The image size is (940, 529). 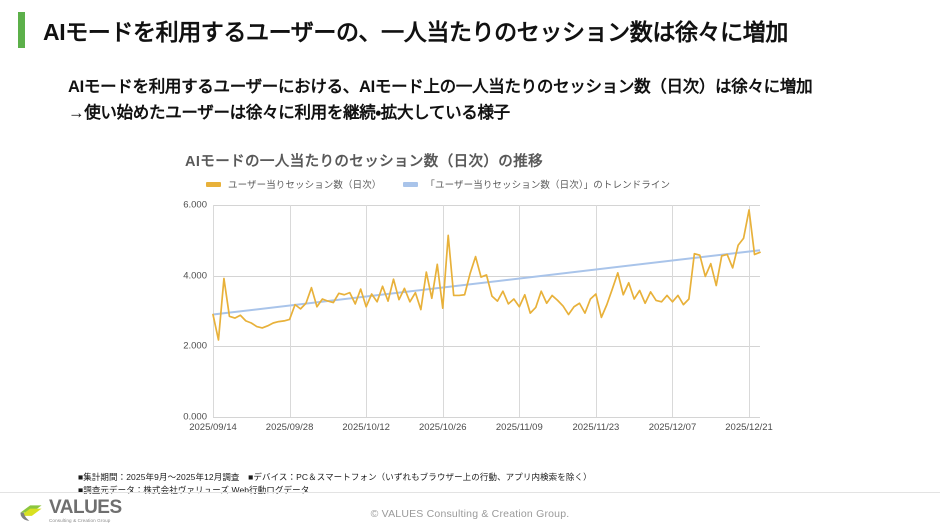 I want to click on legend-label-trendline: 「ユーザー当りセッション数（日次）」のトレンドライン, so click(x=548, y=185).